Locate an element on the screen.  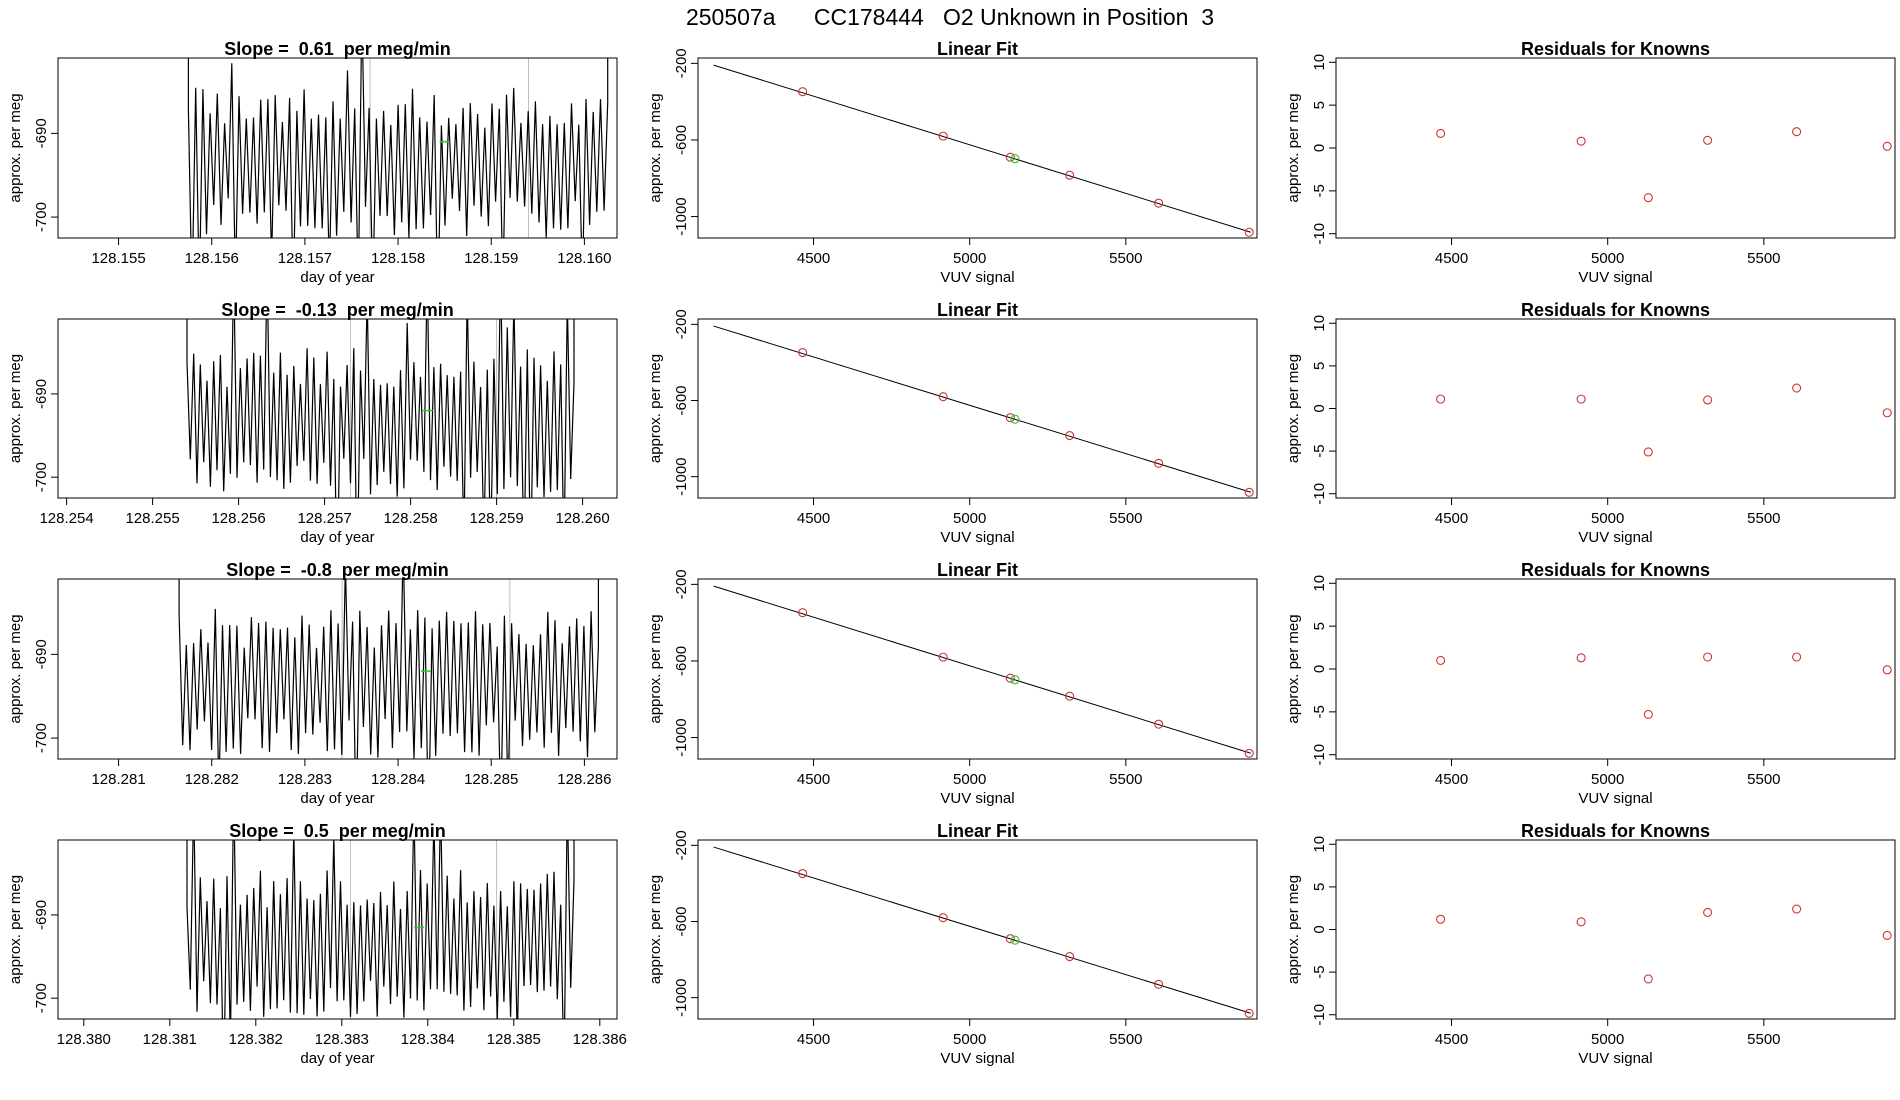
x-tick-label: 128.281 is located at coordinates (118, 779).